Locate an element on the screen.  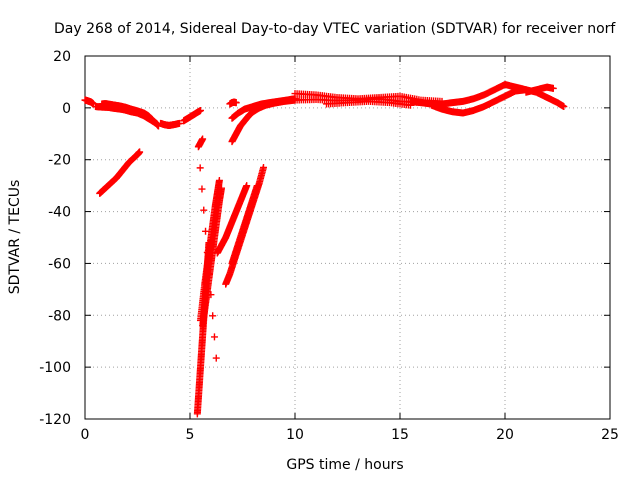
x-axis-label: GPS time / hours is located at coordinates (344, 465).